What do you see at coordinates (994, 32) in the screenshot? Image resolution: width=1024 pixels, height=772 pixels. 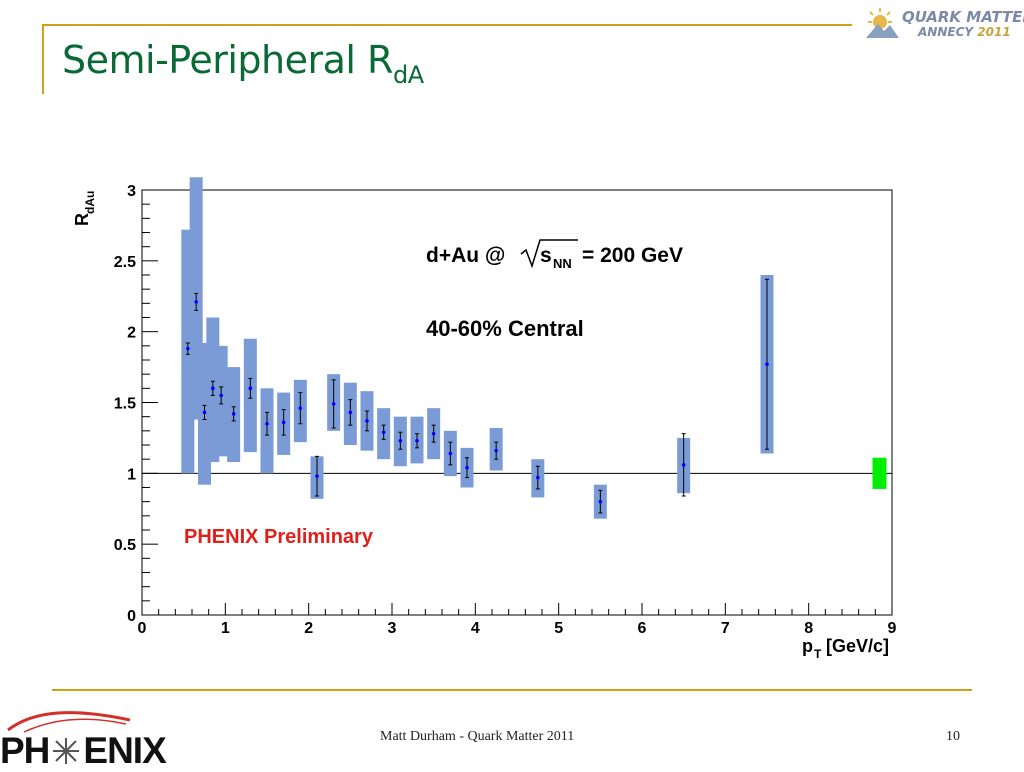 I see `conference-year: 2011` at bounding box center [994, 32].